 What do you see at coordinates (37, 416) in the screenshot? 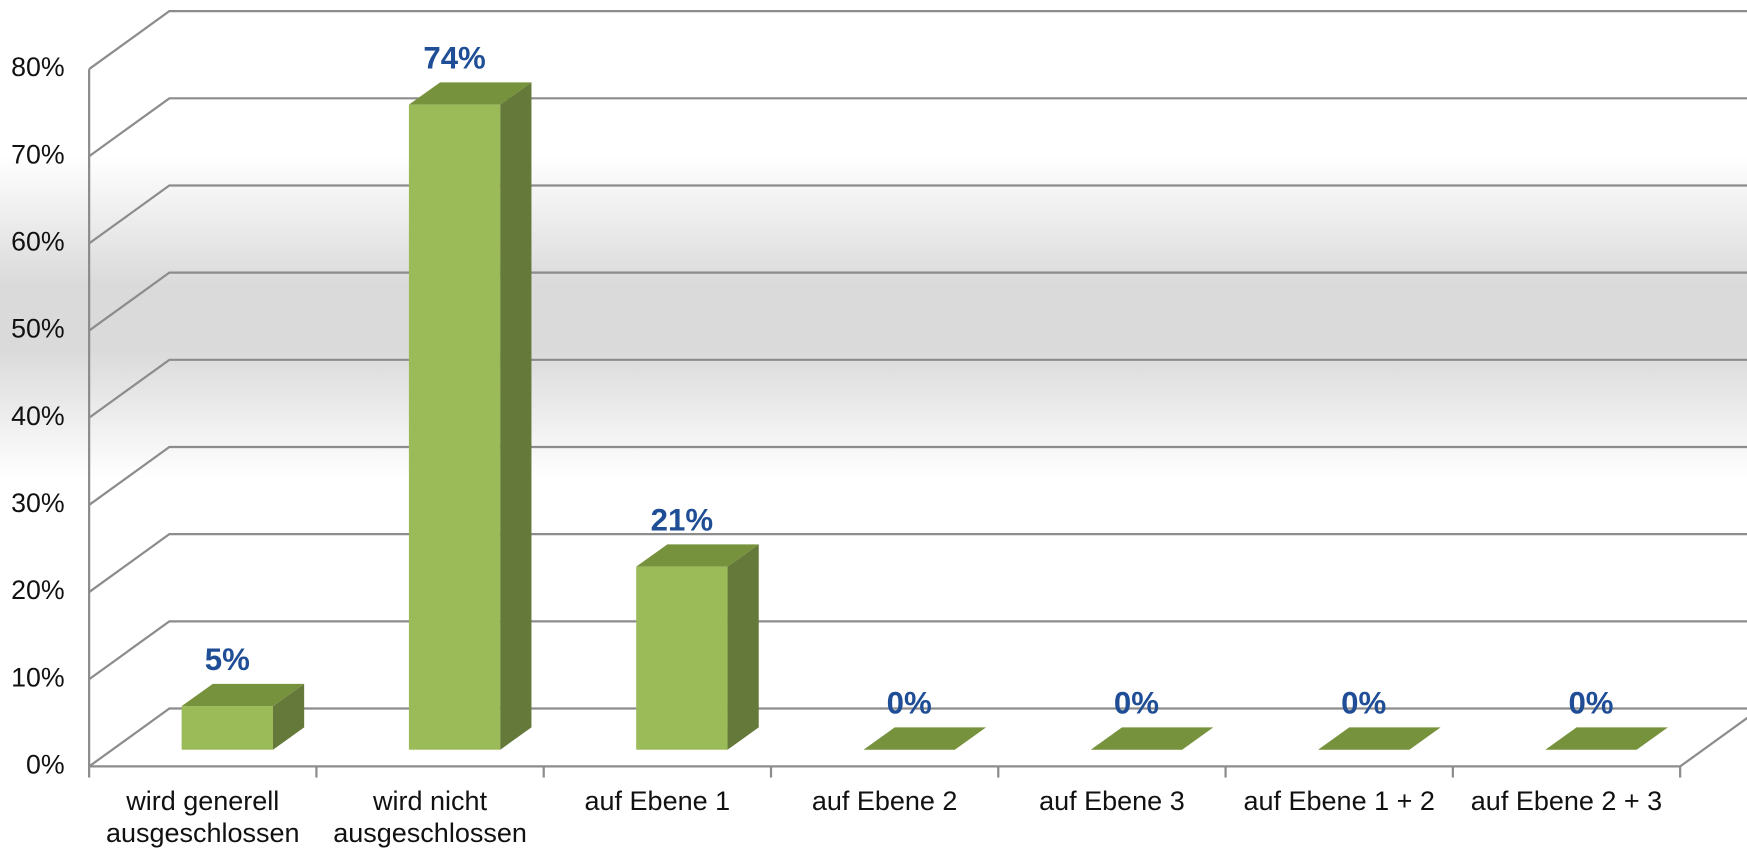
I see `y-tick-label: 40%` at bounding box center [37, 416].